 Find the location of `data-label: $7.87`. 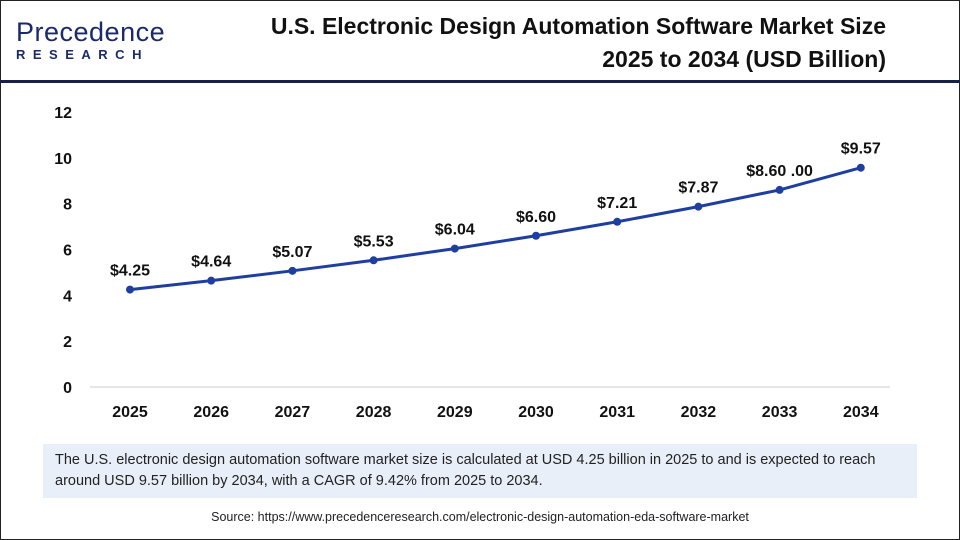

data-label: $7.87 is located at coordinates (698, 188).